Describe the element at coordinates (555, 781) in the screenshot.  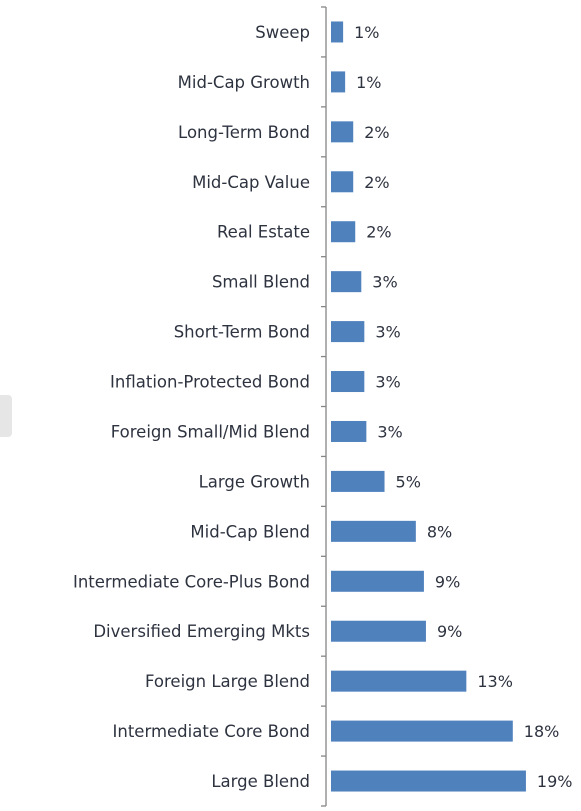
I see `data-label: 19%` at that location.